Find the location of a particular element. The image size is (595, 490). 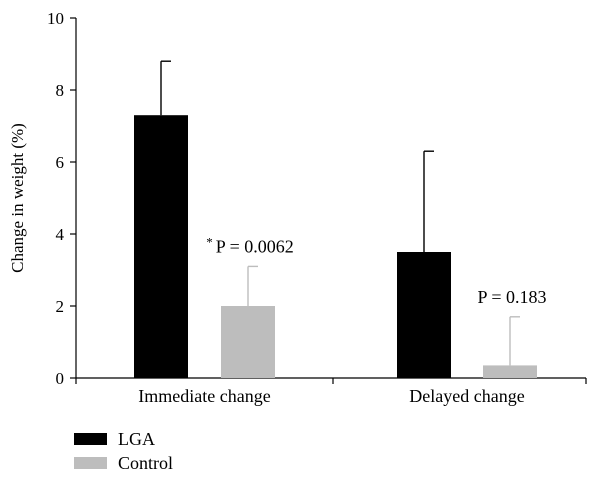

p-value-annotation: * P = 0.0062 is located at coordinates (250, 245).